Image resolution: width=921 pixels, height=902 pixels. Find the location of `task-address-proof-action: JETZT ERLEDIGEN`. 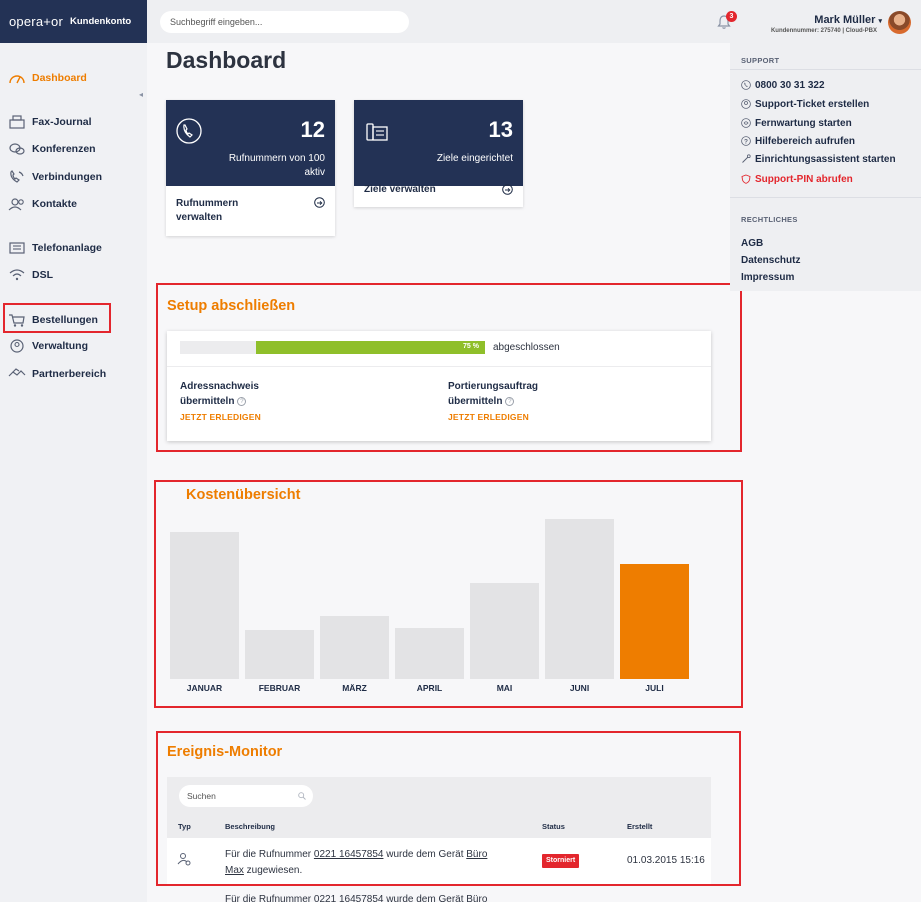

task-address-proof-action: JETZT ERLEDIGEN is located at coordinates (220, 417).